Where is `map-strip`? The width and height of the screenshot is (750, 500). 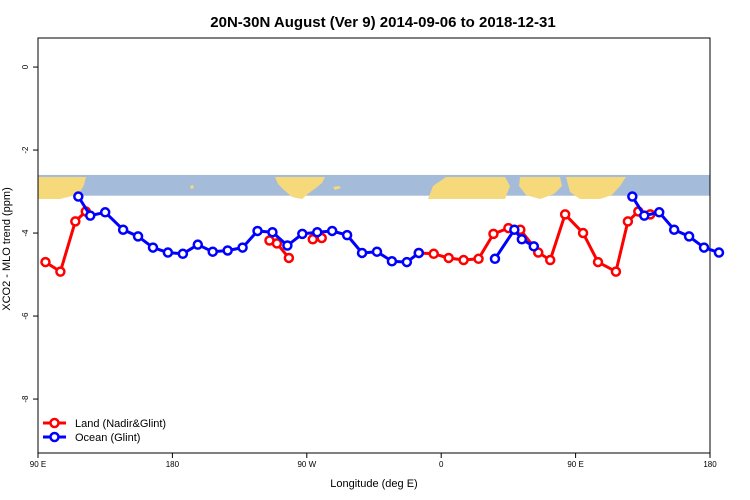
map-strip is located at coordinates (374, 186).